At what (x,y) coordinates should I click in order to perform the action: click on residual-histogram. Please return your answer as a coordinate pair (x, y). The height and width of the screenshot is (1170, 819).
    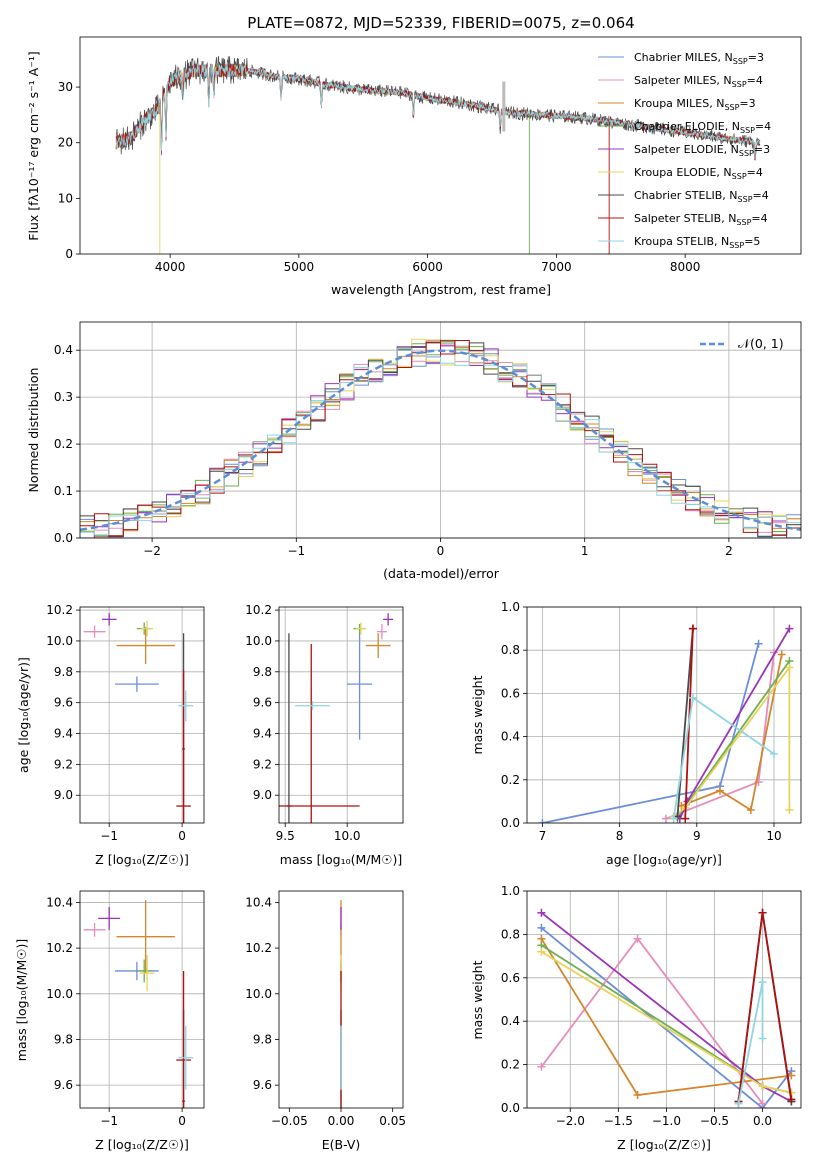
    Looking at the image, I should click on (440, 438).